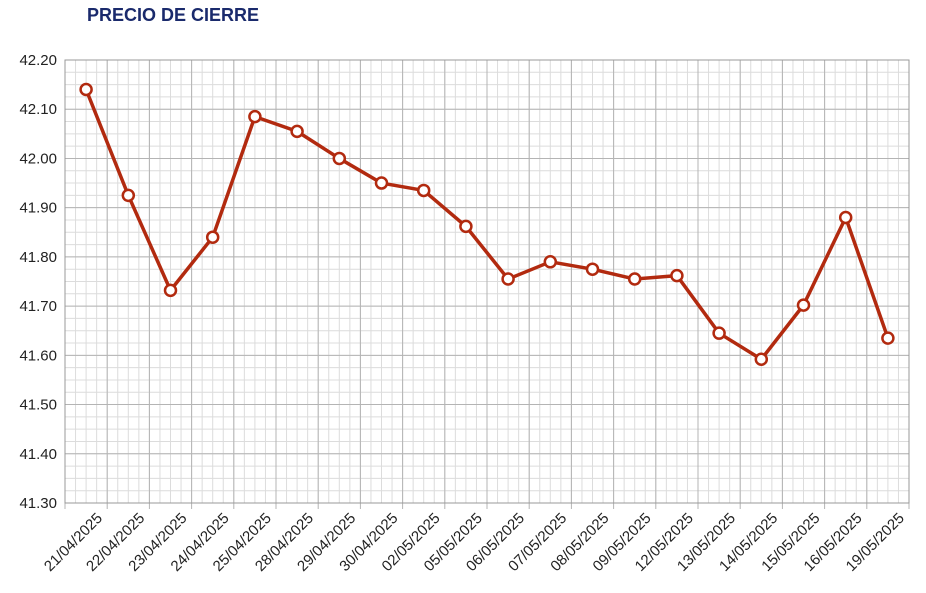 The image size is (926, 593). Describe the element at coordinates (38, 405) in the screenshot. I see `y-tick-label: 41.50` at that location.